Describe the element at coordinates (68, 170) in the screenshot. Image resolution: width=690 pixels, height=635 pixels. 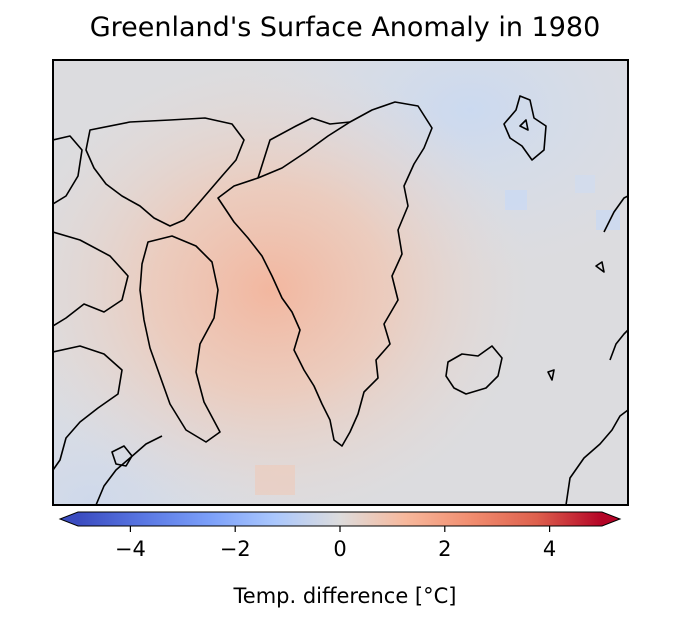
I see `arctic-archipelago-west` at that location.